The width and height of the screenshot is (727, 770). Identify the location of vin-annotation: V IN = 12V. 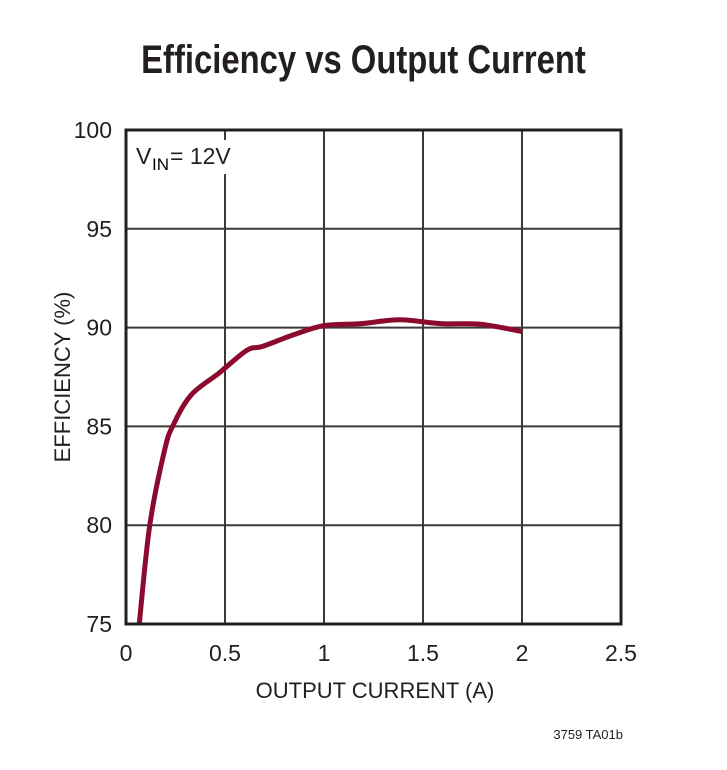
(186, 157).